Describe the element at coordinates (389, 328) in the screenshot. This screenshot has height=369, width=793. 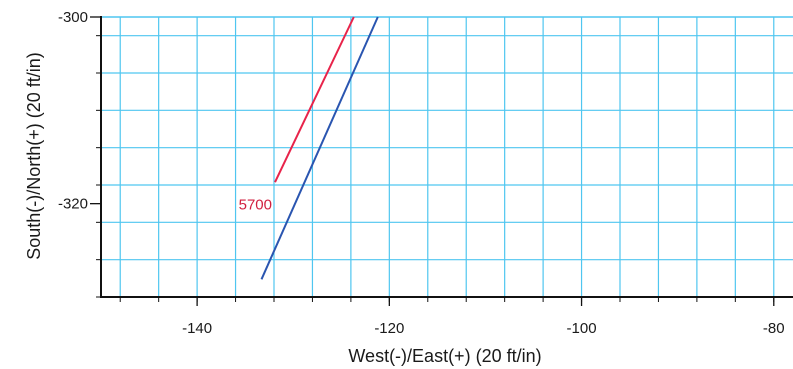
I see `x-tick-label: -120` at that location.